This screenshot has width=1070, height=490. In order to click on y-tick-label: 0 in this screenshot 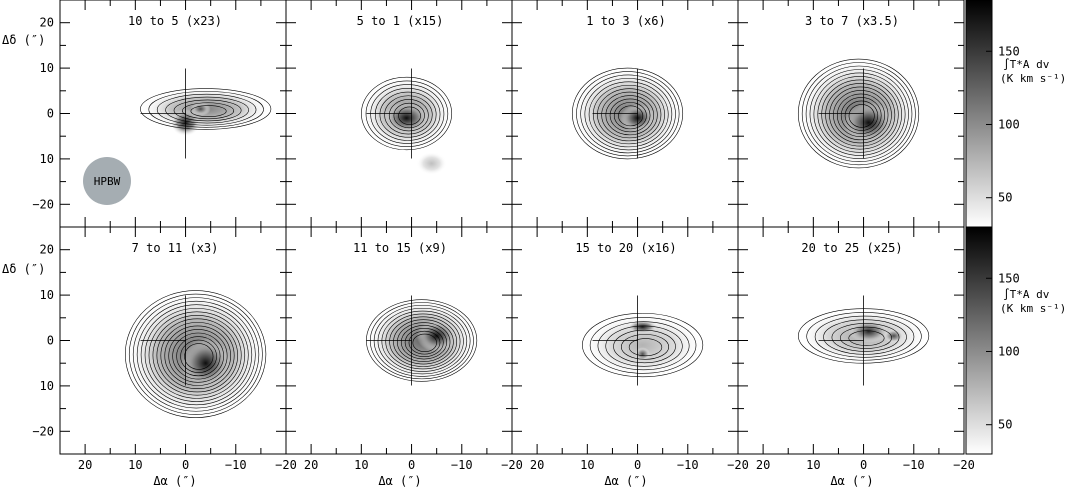, I will do `click(50, 114)`.